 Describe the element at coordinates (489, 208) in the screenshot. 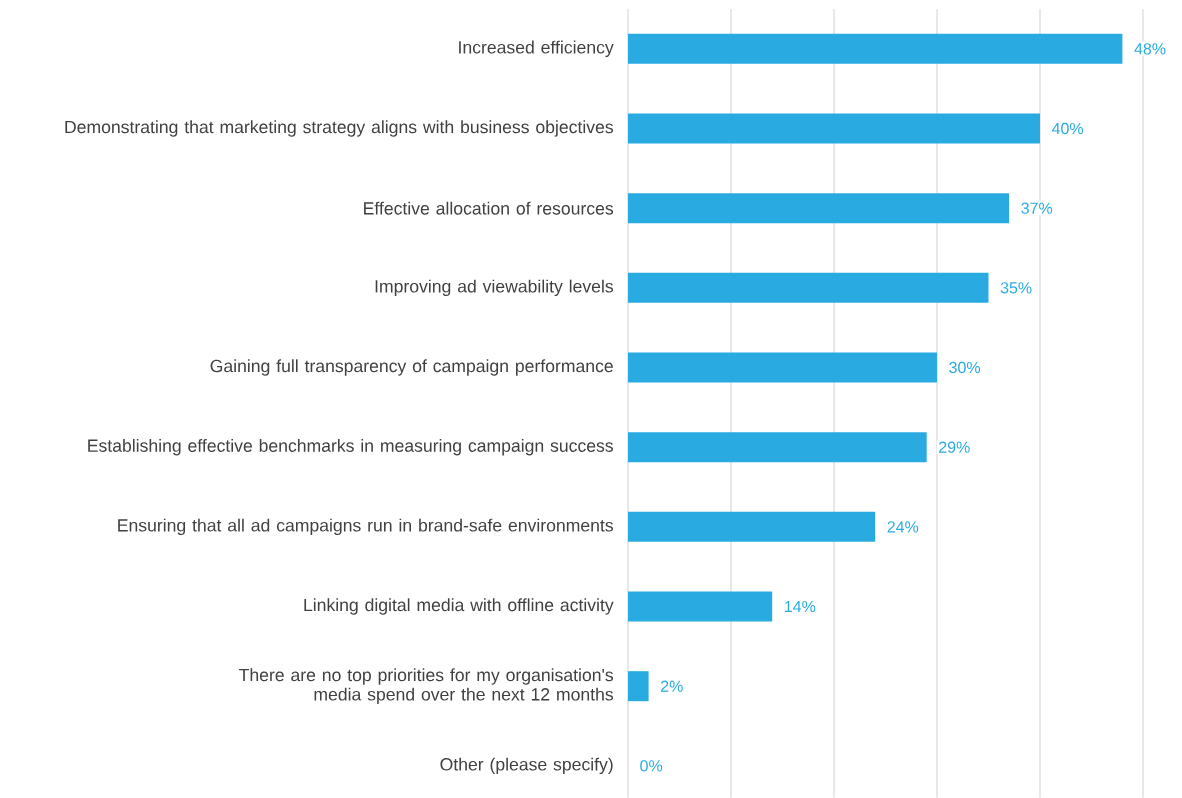

I see `y-tick-label: Effective allocation of resources` at that location.